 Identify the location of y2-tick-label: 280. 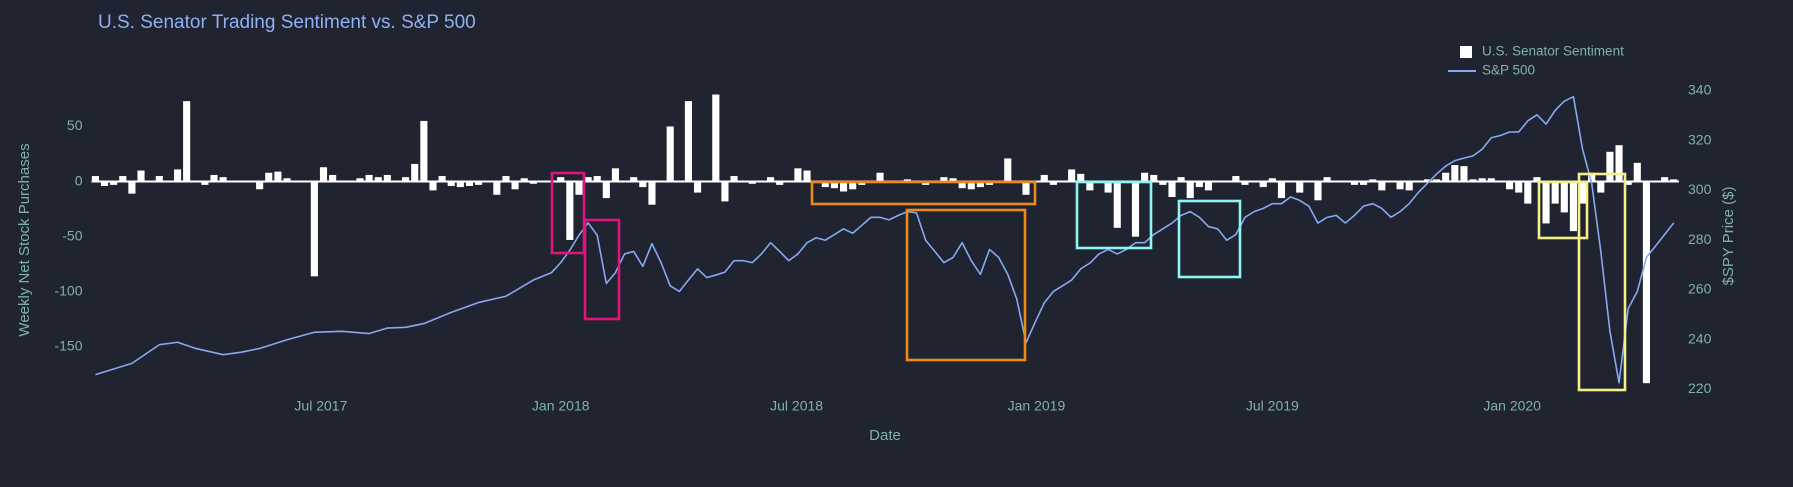
(1700, 239).